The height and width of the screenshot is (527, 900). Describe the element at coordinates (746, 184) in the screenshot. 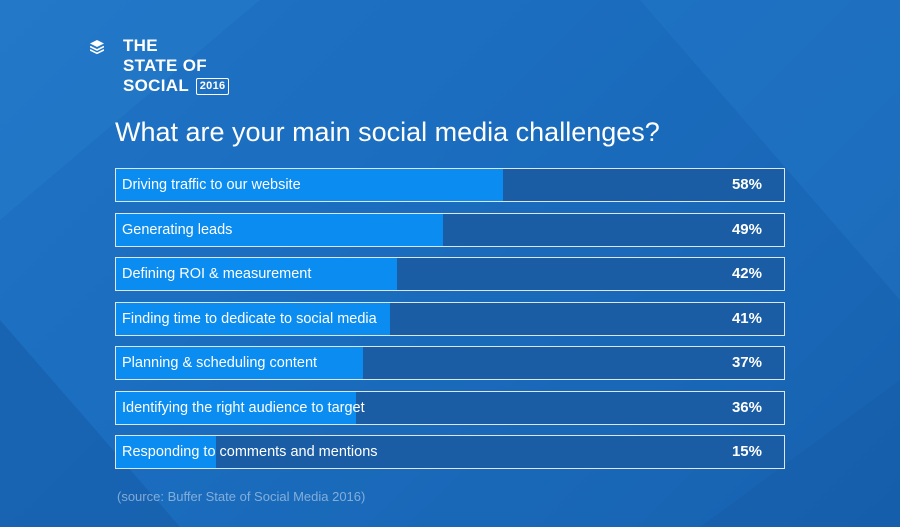

I see `bar-value-label: 58%` at that location.